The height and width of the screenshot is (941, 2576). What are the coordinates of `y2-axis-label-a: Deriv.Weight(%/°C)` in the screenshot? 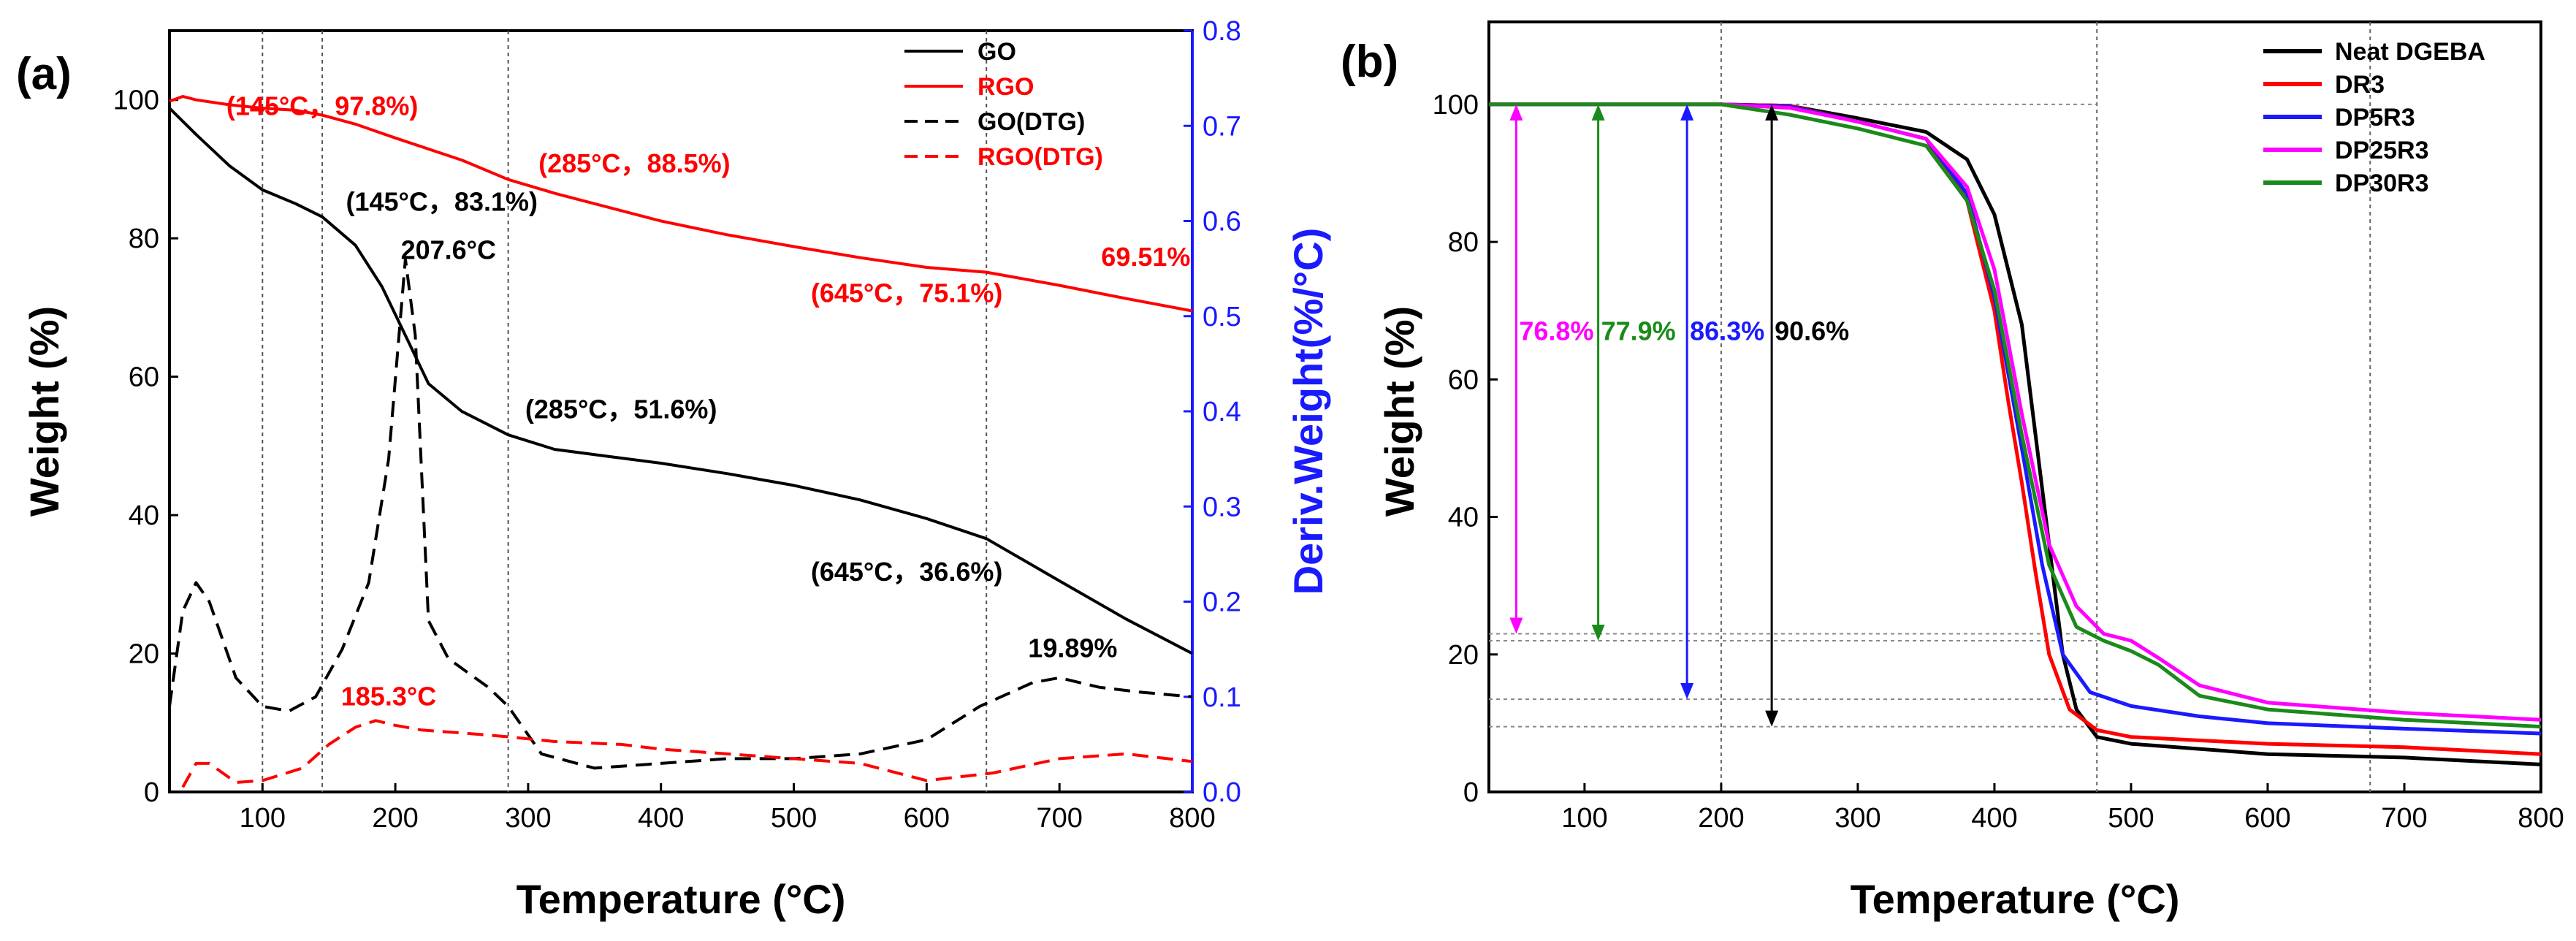 It's located at (1308, 411).